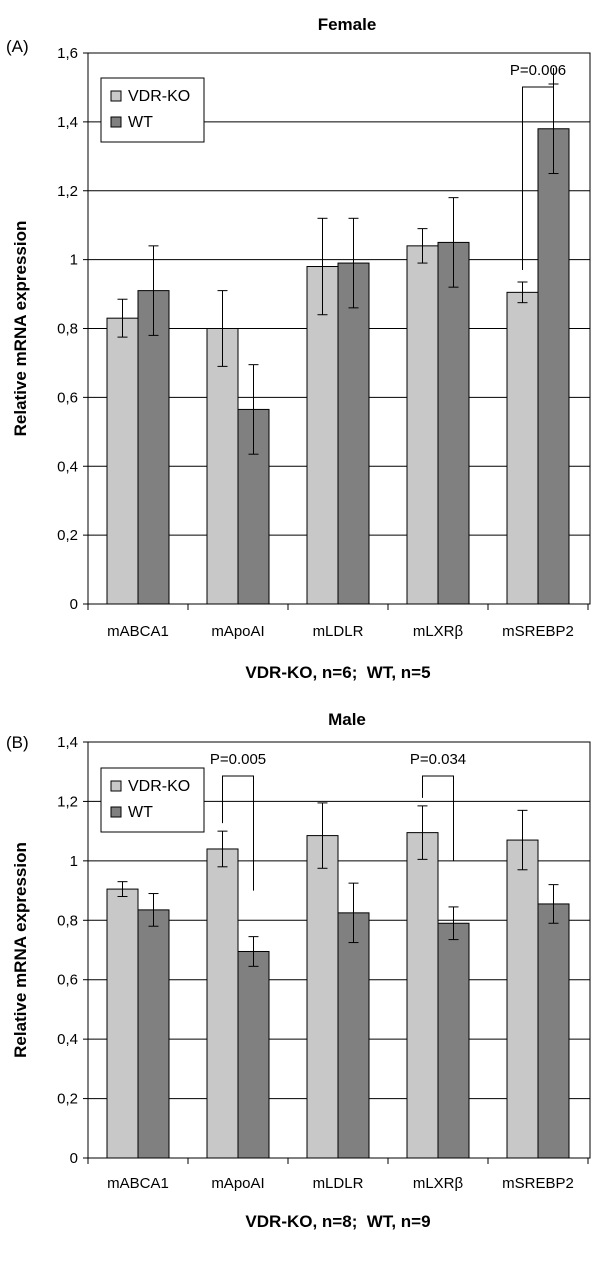  I want to click on p-value-label: P=0.034, so click(438, 759).